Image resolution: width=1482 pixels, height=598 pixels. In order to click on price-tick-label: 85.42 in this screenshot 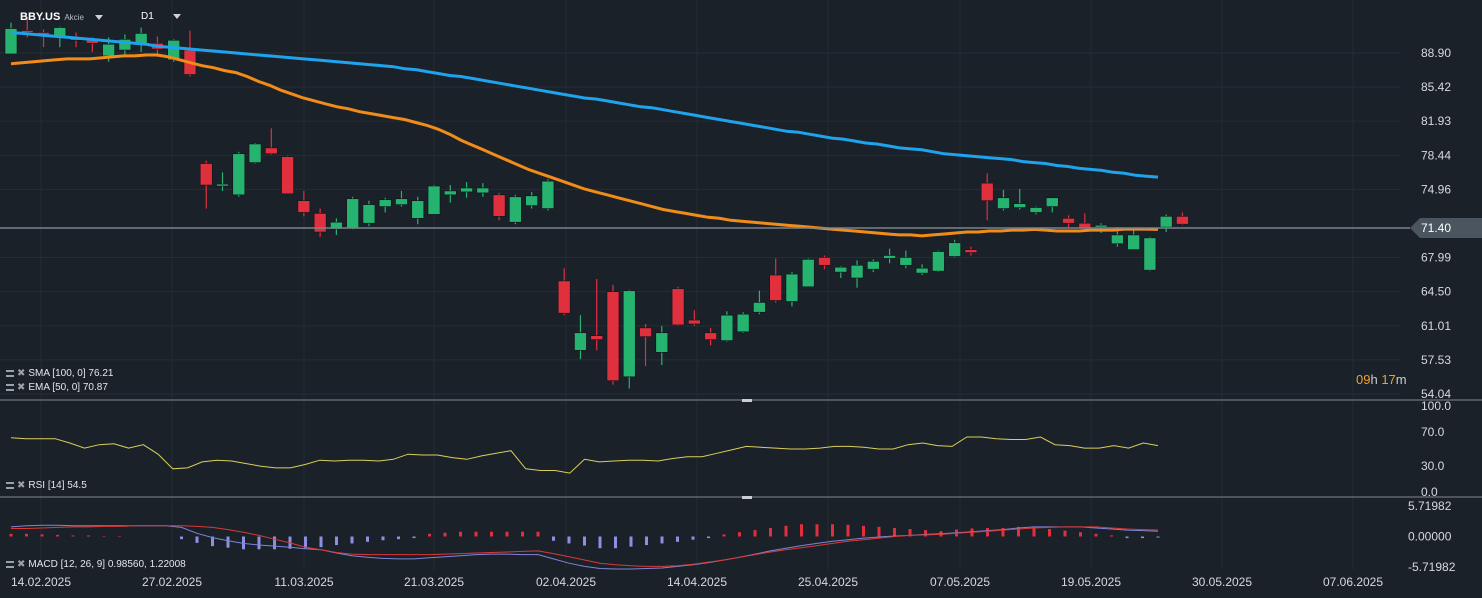, I will do `click(1436, 87)`.